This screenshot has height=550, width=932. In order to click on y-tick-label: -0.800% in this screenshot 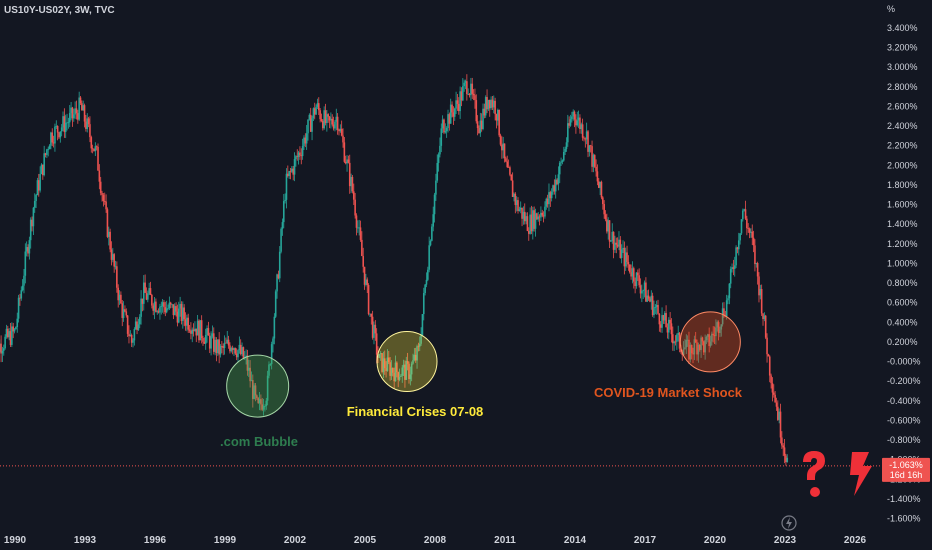, I will do `click(904, 440)`.